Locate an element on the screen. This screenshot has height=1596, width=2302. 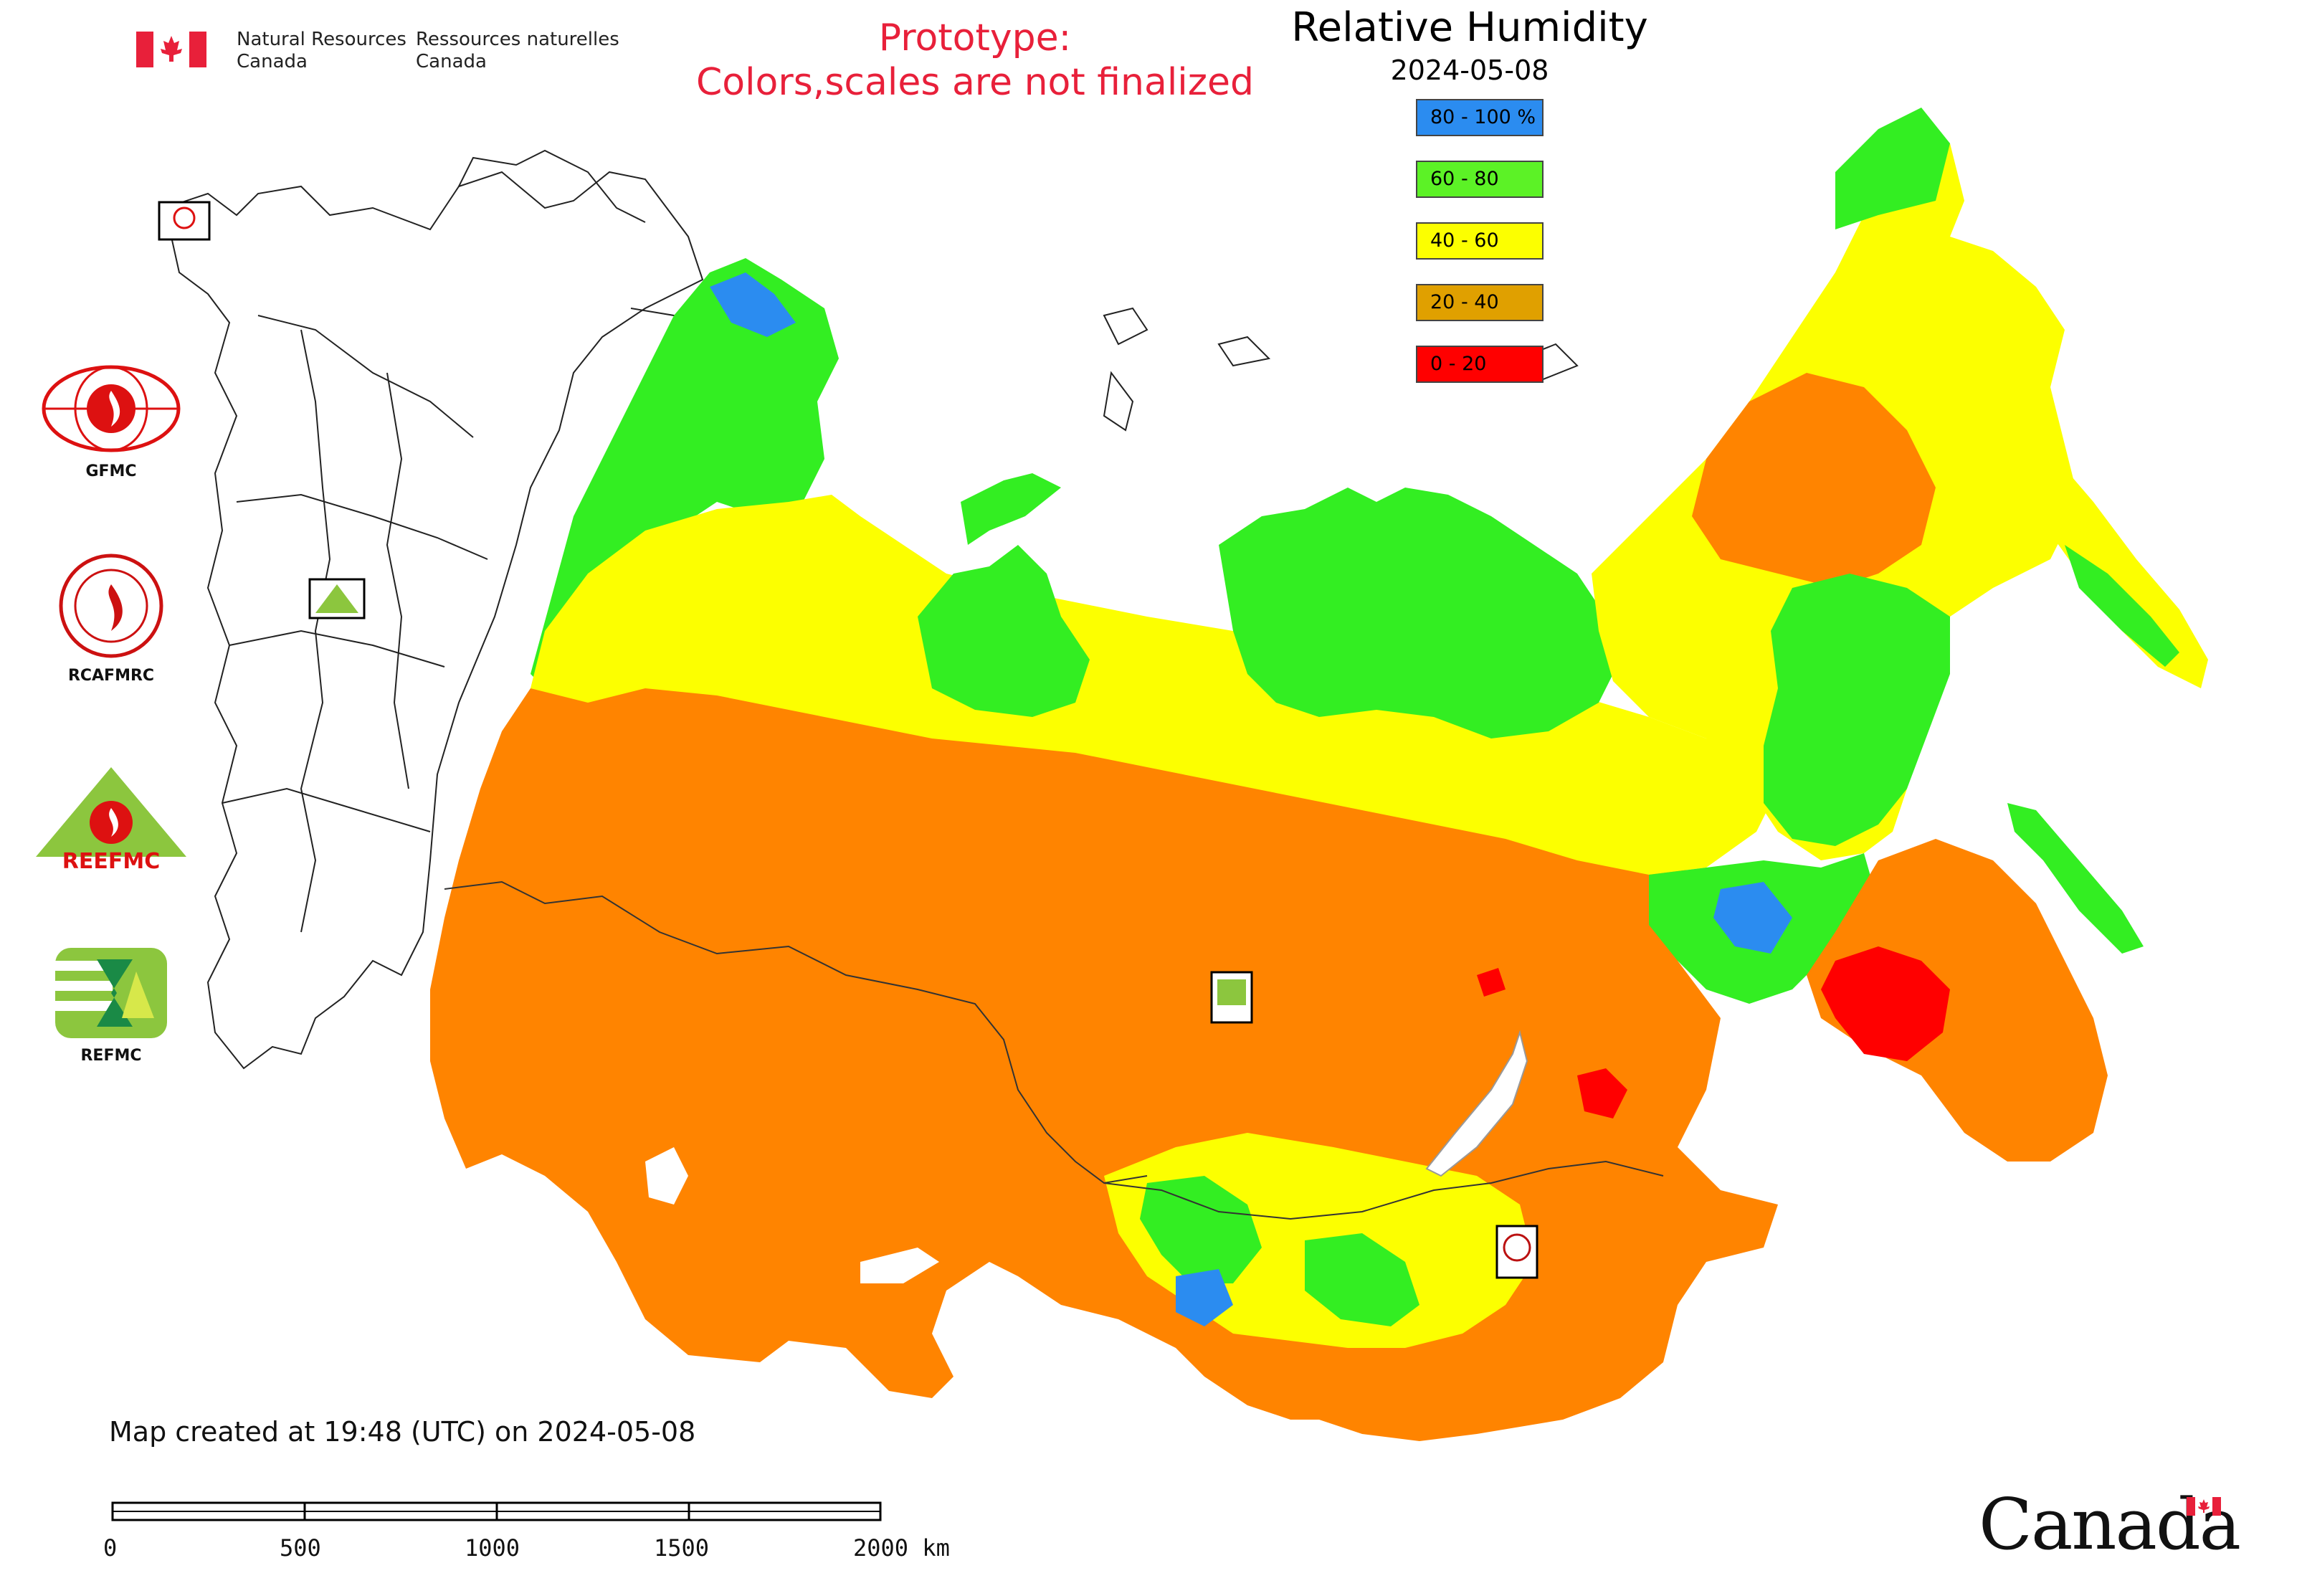
gfmc-logo: GFMC is located at coordinates (112, 421).